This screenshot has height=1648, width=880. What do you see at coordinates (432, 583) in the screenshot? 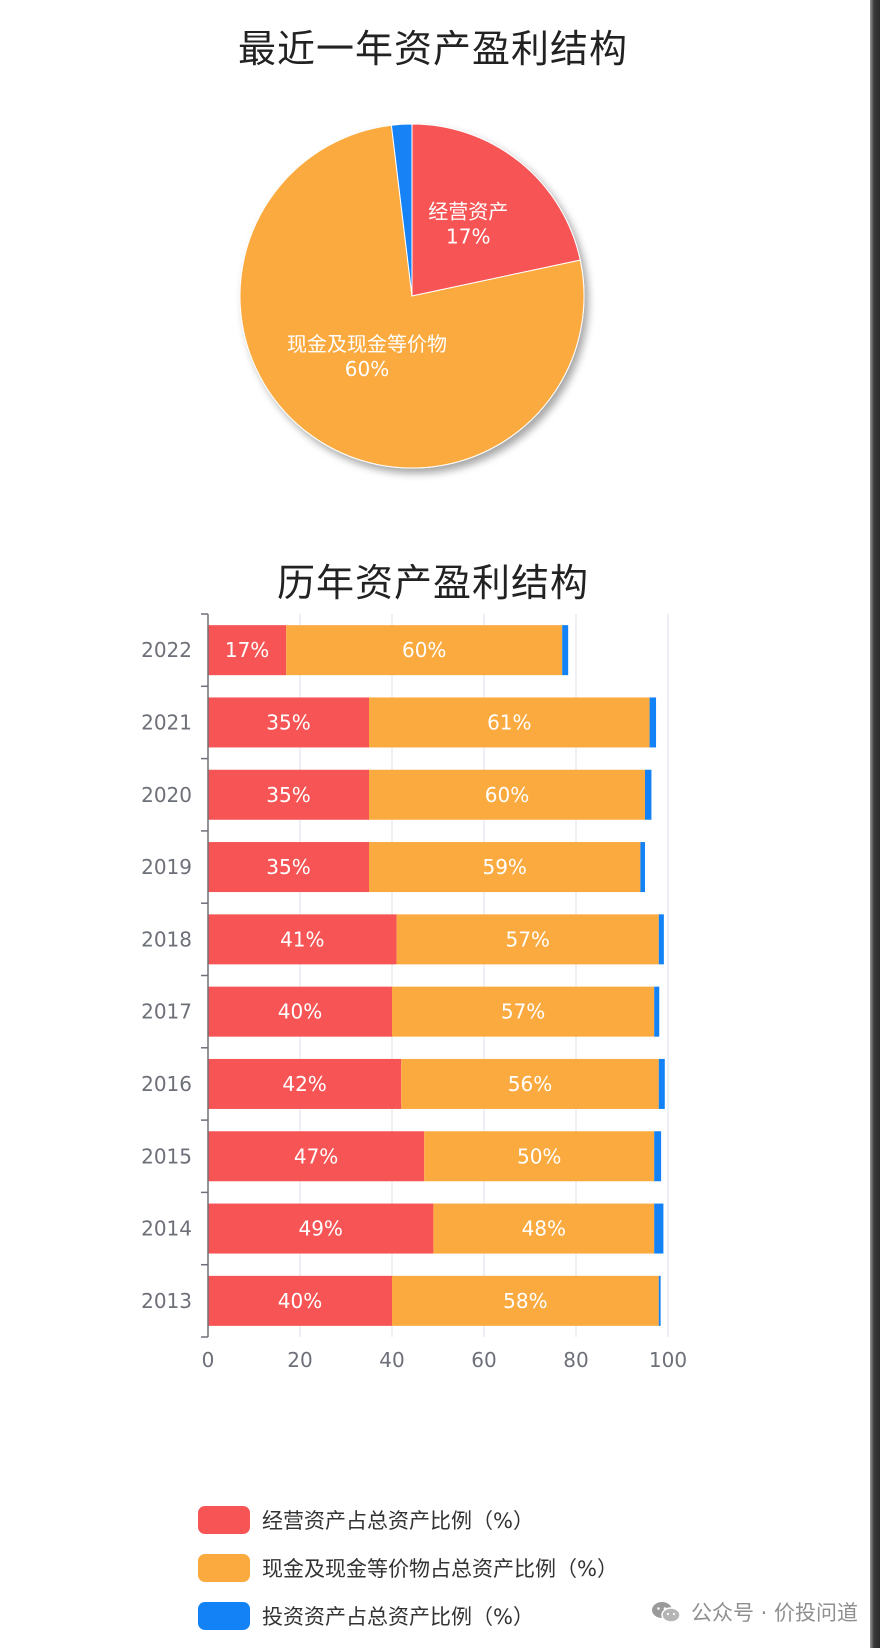
I see `bar-chart-title: 历年资产盈利结构` at bounding box center [432, 583].